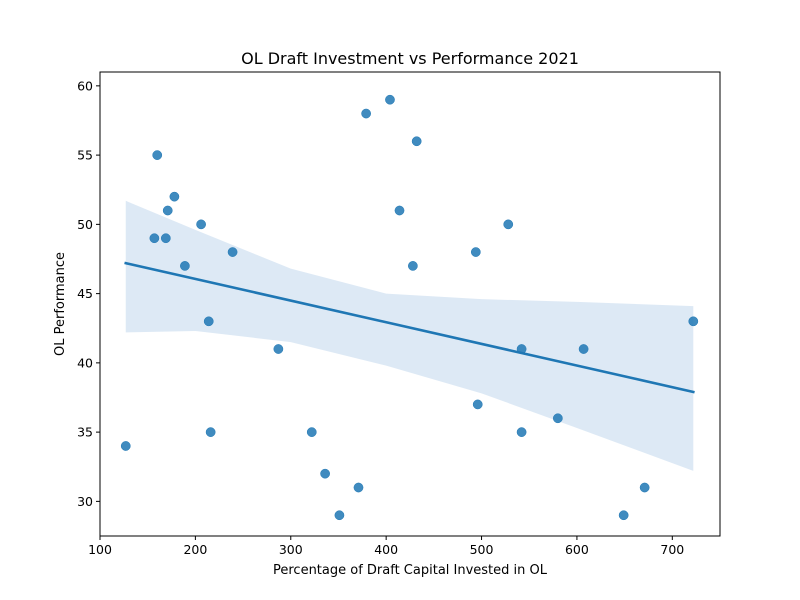 This screenshot has width=800, height=600. What do you see at coordinates (410, 58) in the screenshot?
I see `chart-title: OL Draft Investment vs Performance 2021` at bounding box center [410, 58].